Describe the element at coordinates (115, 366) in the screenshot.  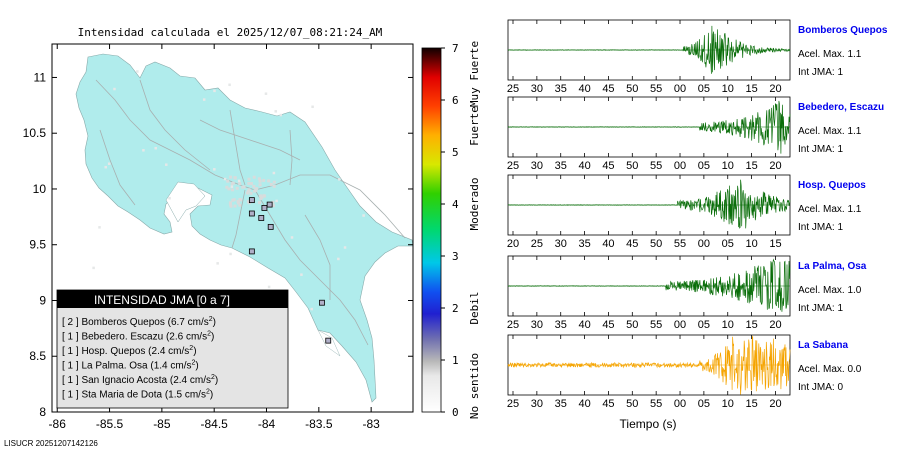
I see `legend-item-name: La Palma. Osa` at that location.